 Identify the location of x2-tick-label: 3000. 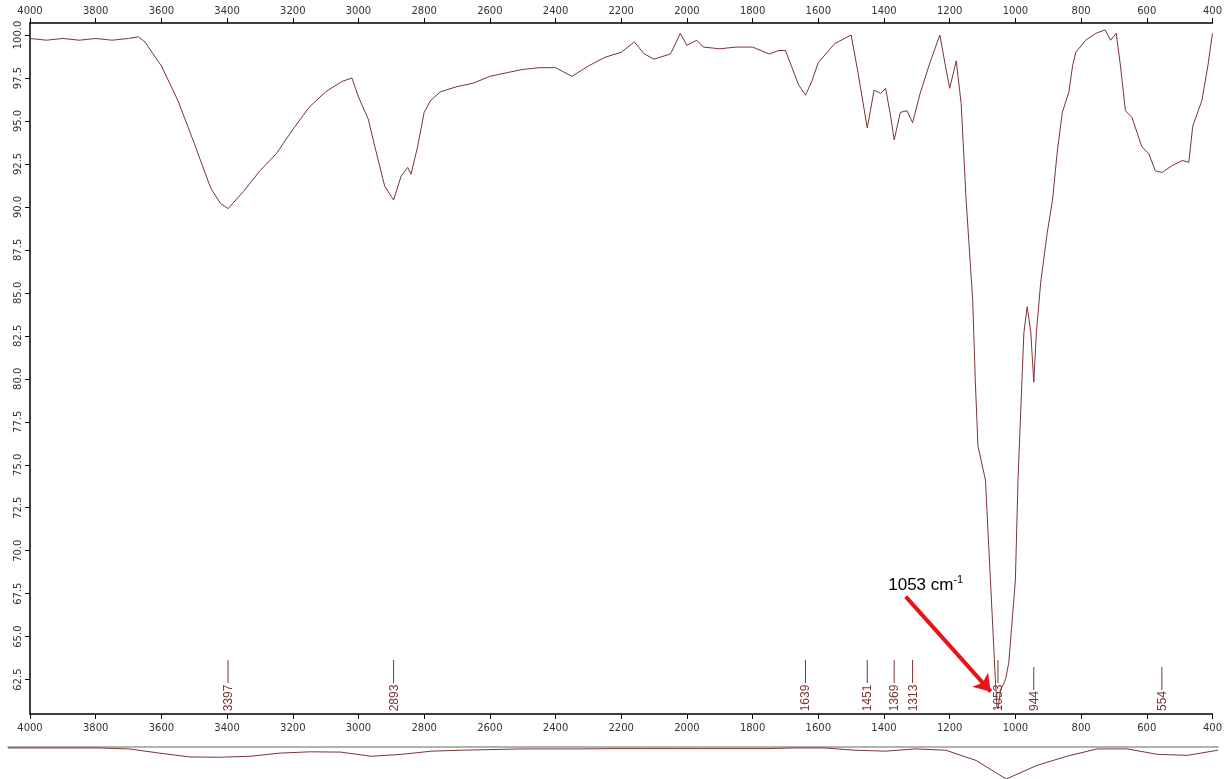
(358, 10).